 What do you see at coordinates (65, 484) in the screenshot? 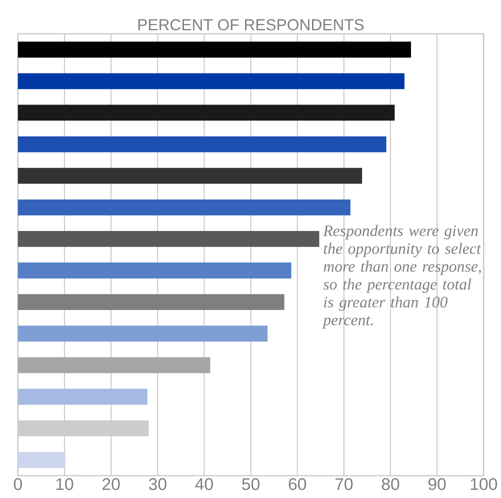
I see `x-tick-label: 10` at bounding box center [65, 484].